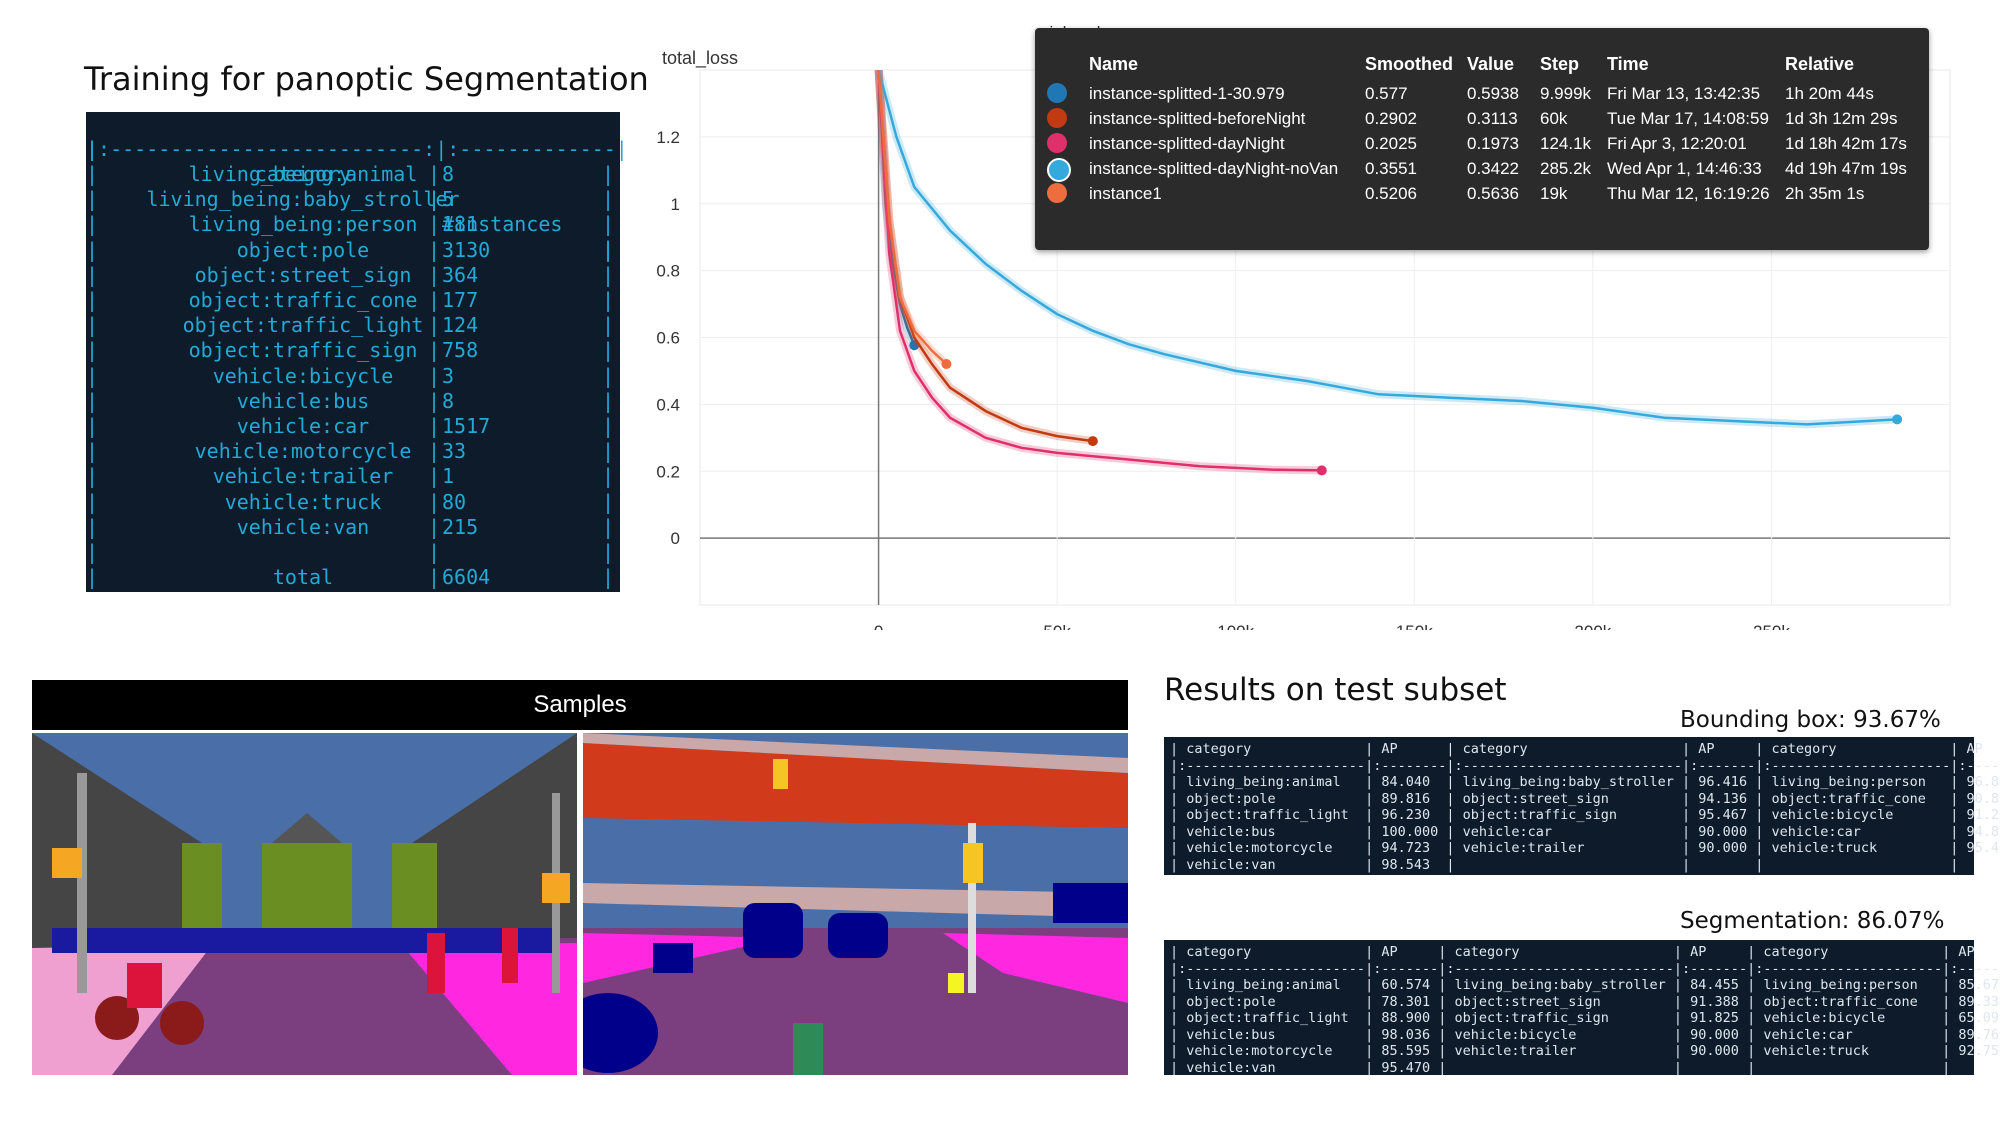 The width and height of the screenshot is (2000, 1125). I want to click on tooltip-header-relative: Relative, so click(1820, 64).